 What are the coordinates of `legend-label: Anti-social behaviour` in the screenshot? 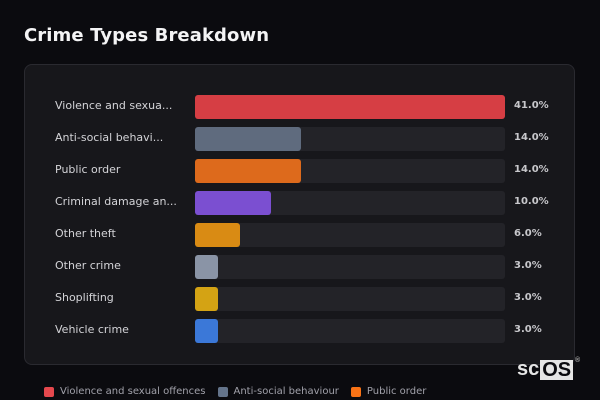 It's located at (286, 391).